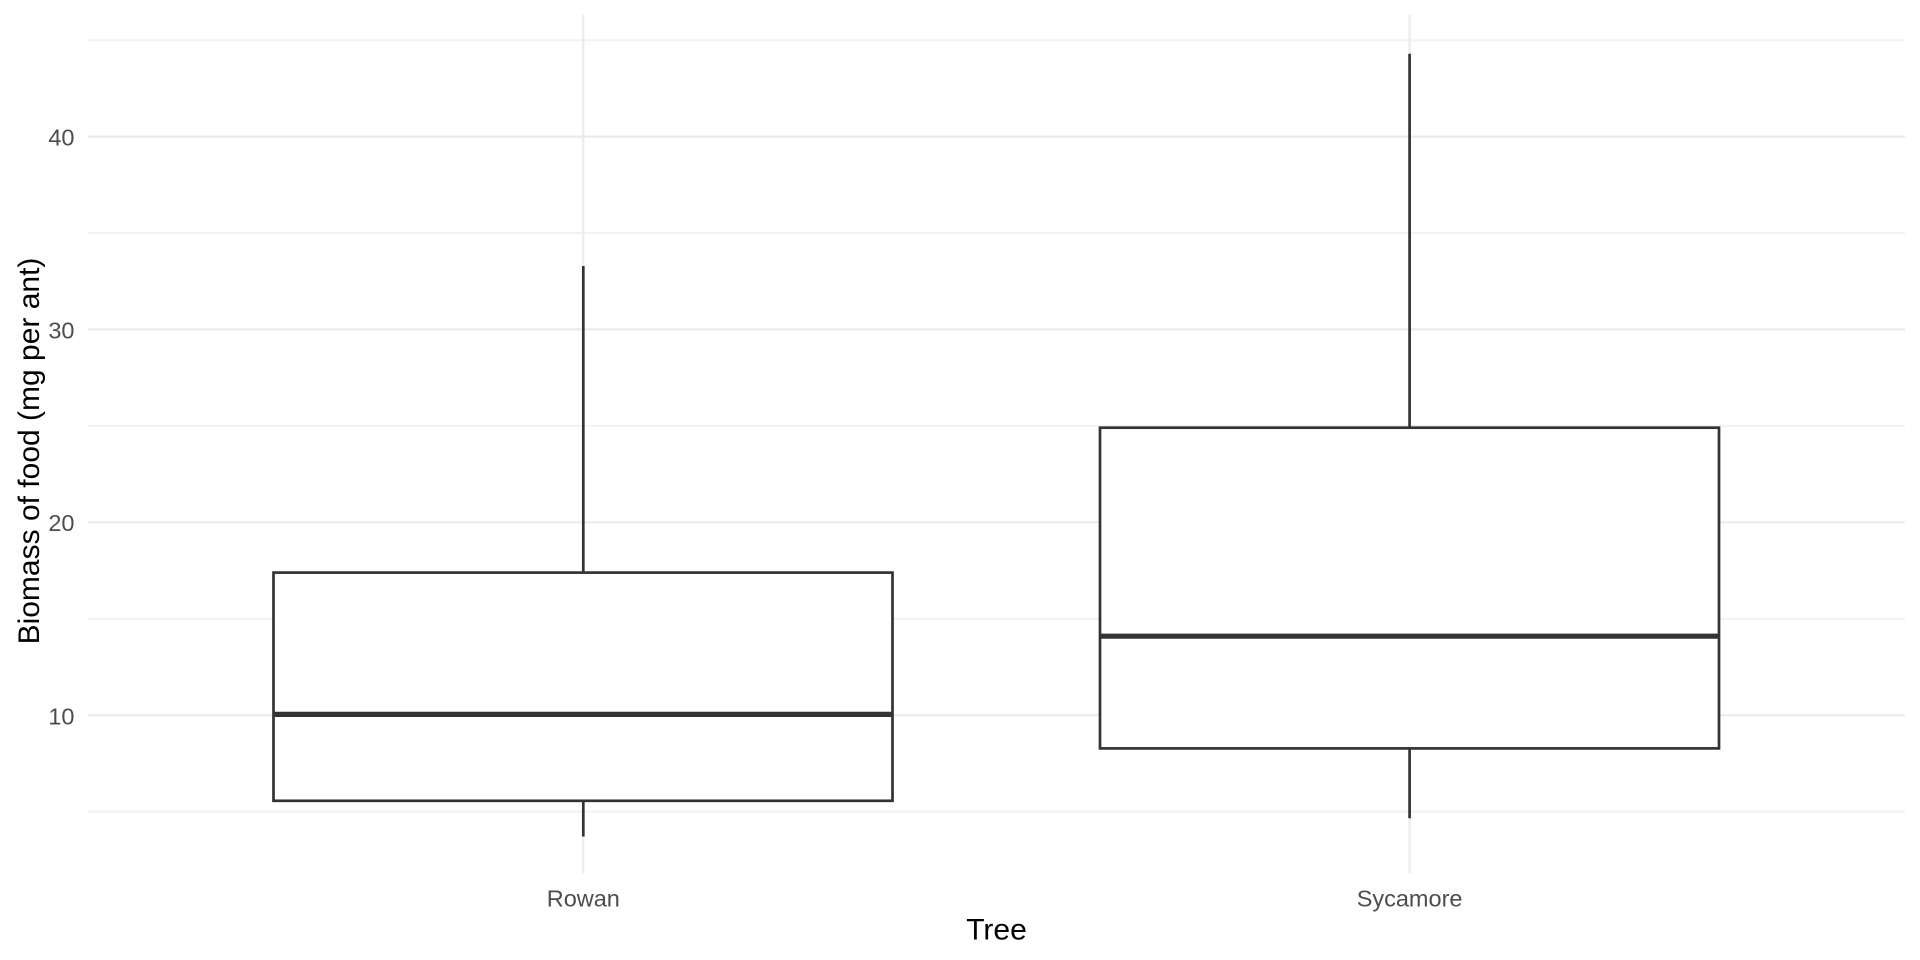 This screenshot has height=960, width=1920. What do you see at coordinates (1410, 899) in the screenshot?
I see `svg-text: Sycamore` at bounding box center [1410, 899].